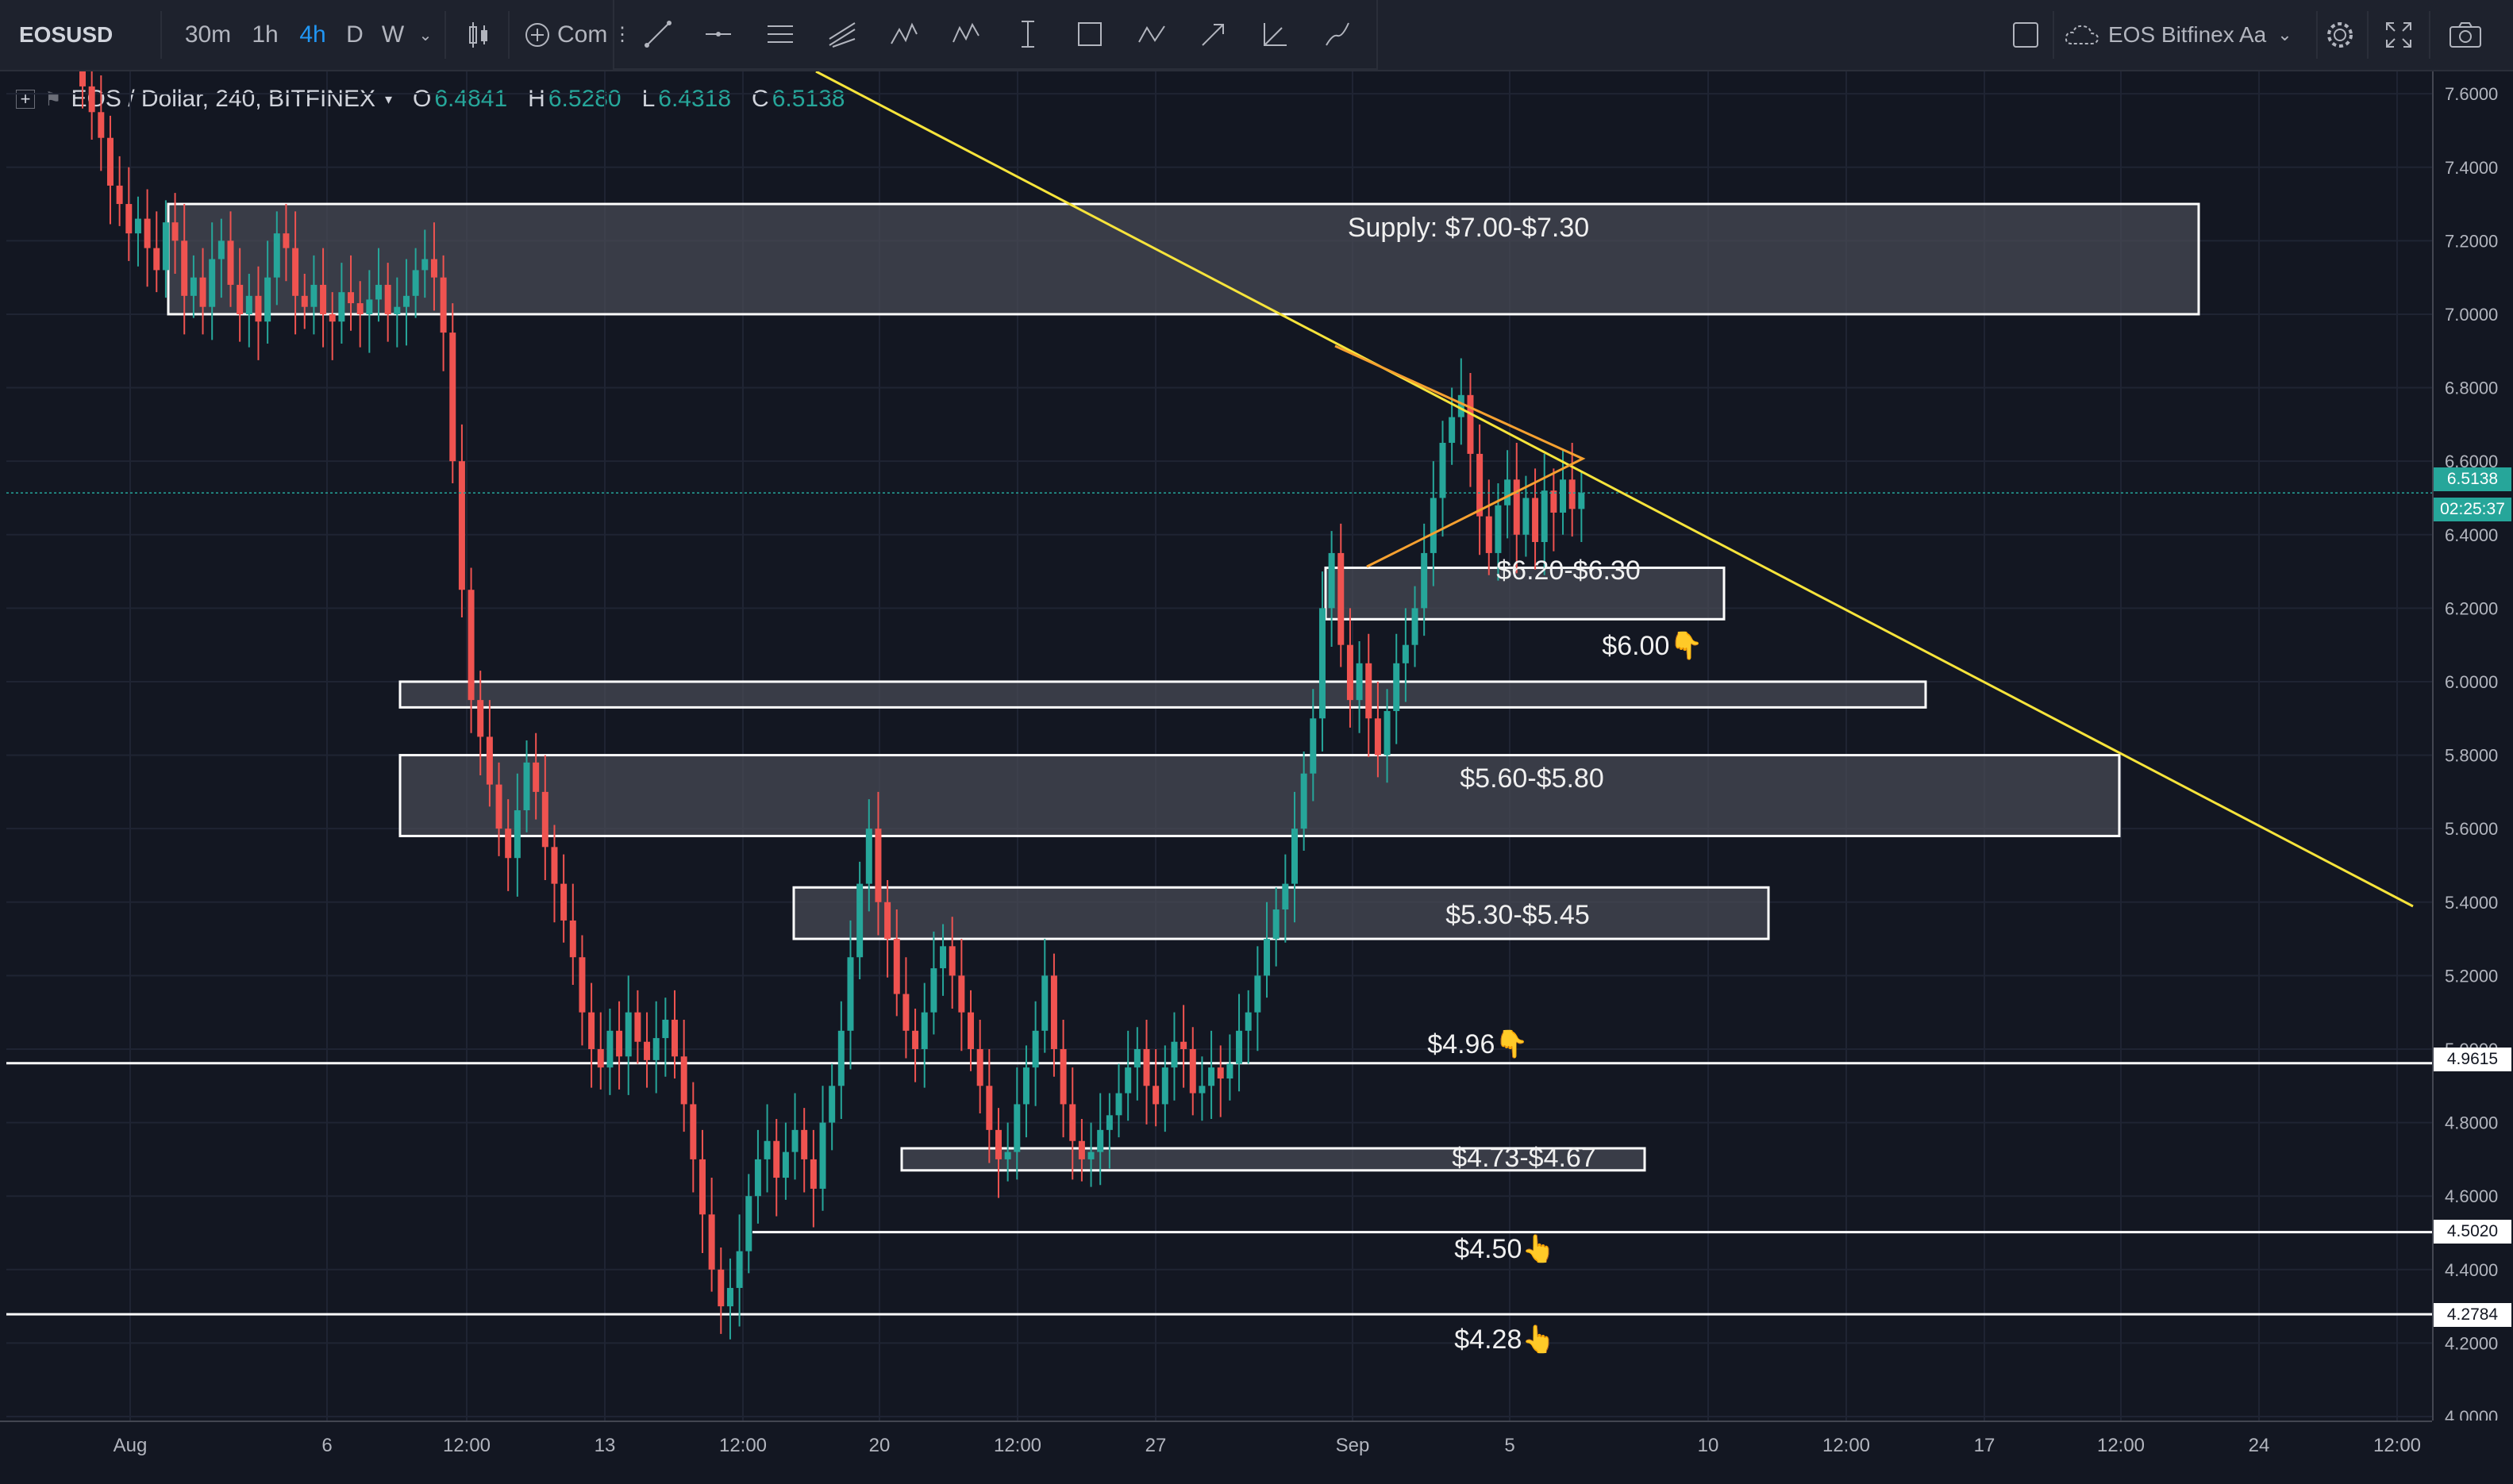 The height and width of the screenshot is (1484, 2513). Describe the element at coordinates (842, 34) in the screenshot. I see `pitchfork-tool-icon` at that location.